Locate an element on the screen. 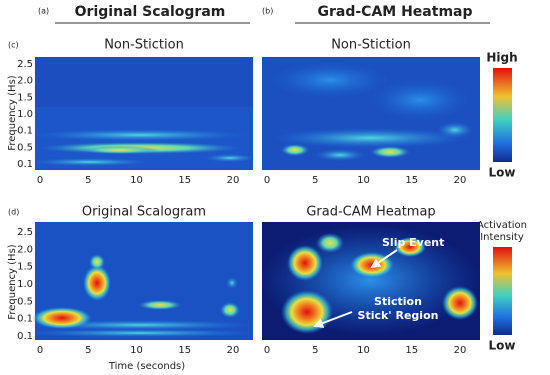 The image size is (550, 375). panel-label: (b) is located at coordinates (267, 11).